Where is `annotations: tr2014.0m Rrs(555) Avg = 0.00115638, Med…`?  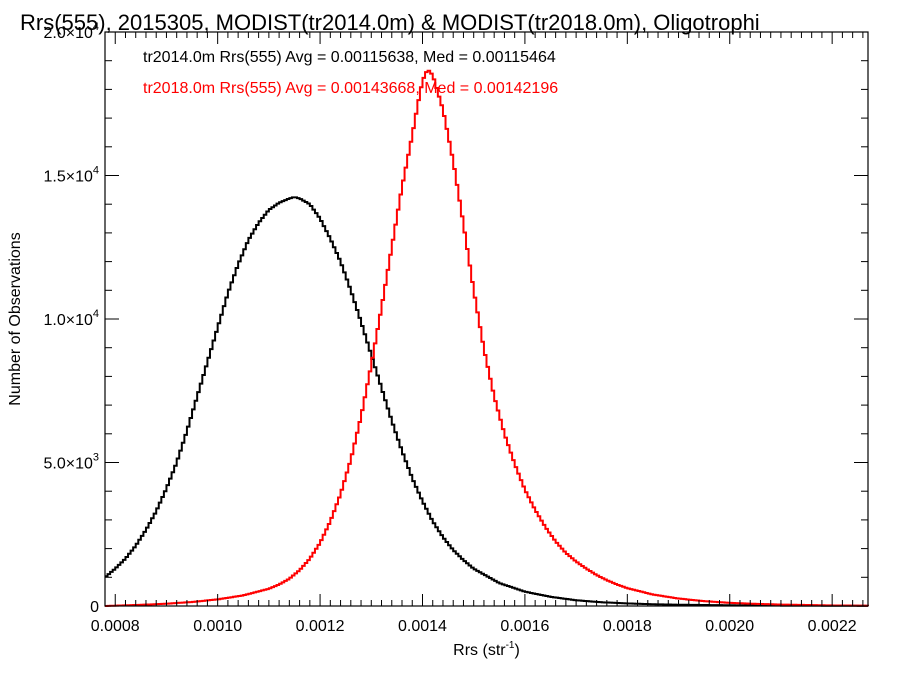
annotations: tr2014.0m Rrs(555) Avg = 0.00115638, Med… is located at coordinates (350, 73).